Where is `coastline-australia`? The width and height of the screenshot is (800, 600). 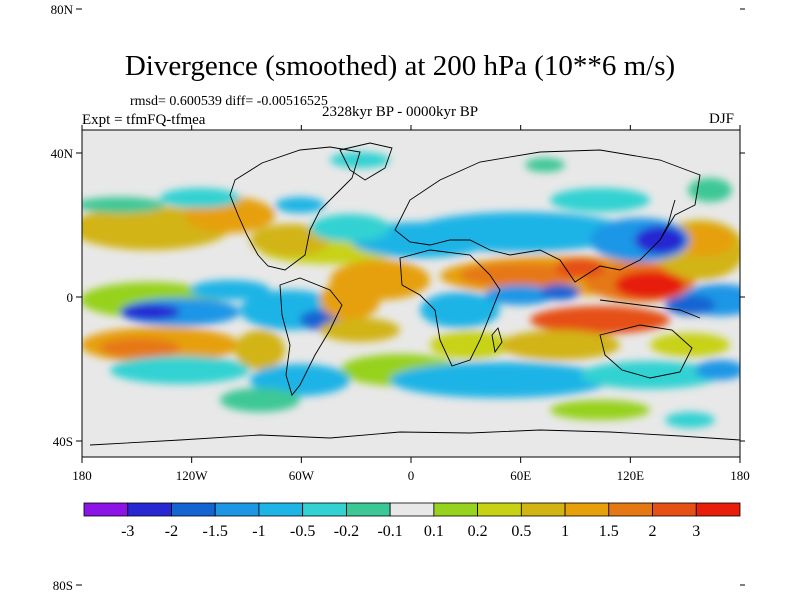
coastline-australia is located at coordinates (646, 351).